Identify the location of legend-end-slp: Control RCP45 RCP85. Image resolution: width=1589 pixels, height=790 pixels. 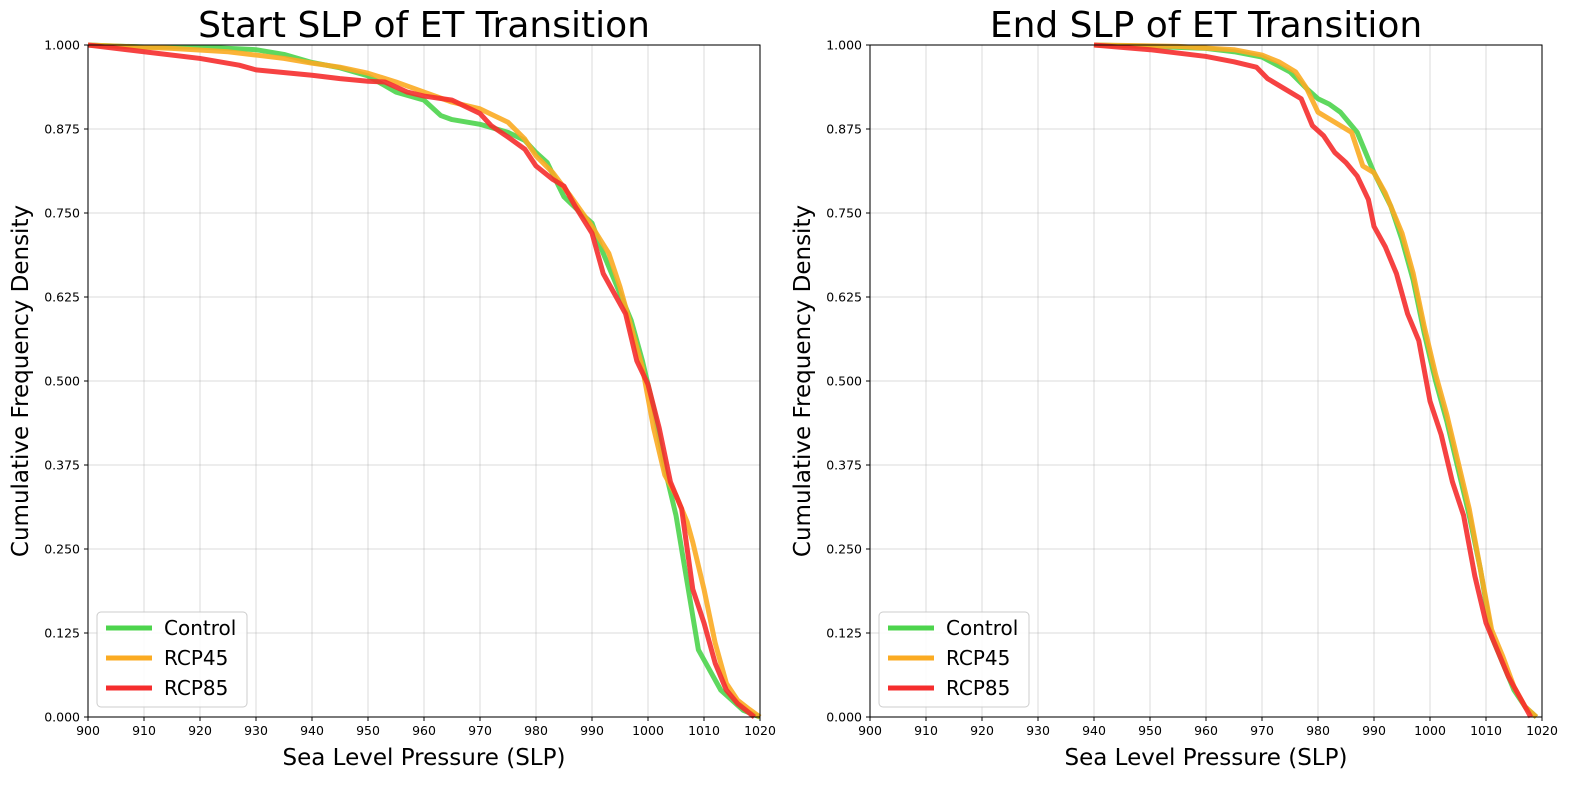
(954, 659).